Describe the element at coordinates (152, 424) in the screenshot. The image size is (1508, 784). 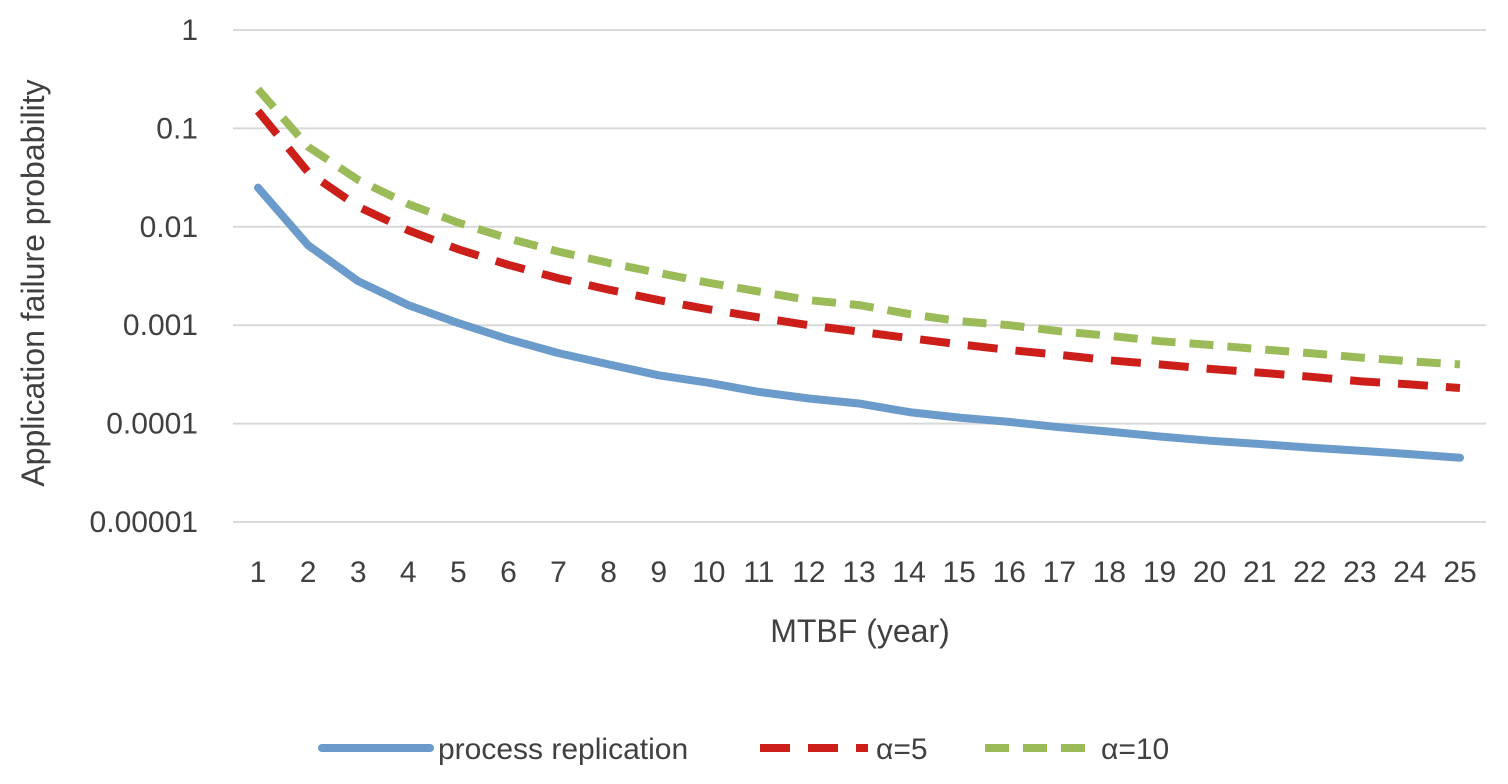
I see `y-tick-label: 0.0001` at that location.